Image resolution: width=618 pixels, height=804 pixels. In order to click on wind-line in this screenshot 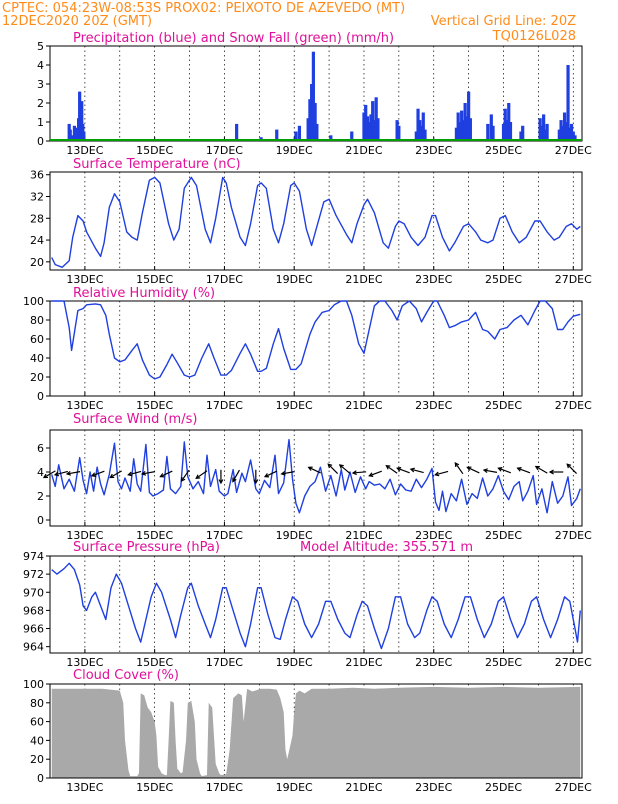, I will do `click(316, 476)`.